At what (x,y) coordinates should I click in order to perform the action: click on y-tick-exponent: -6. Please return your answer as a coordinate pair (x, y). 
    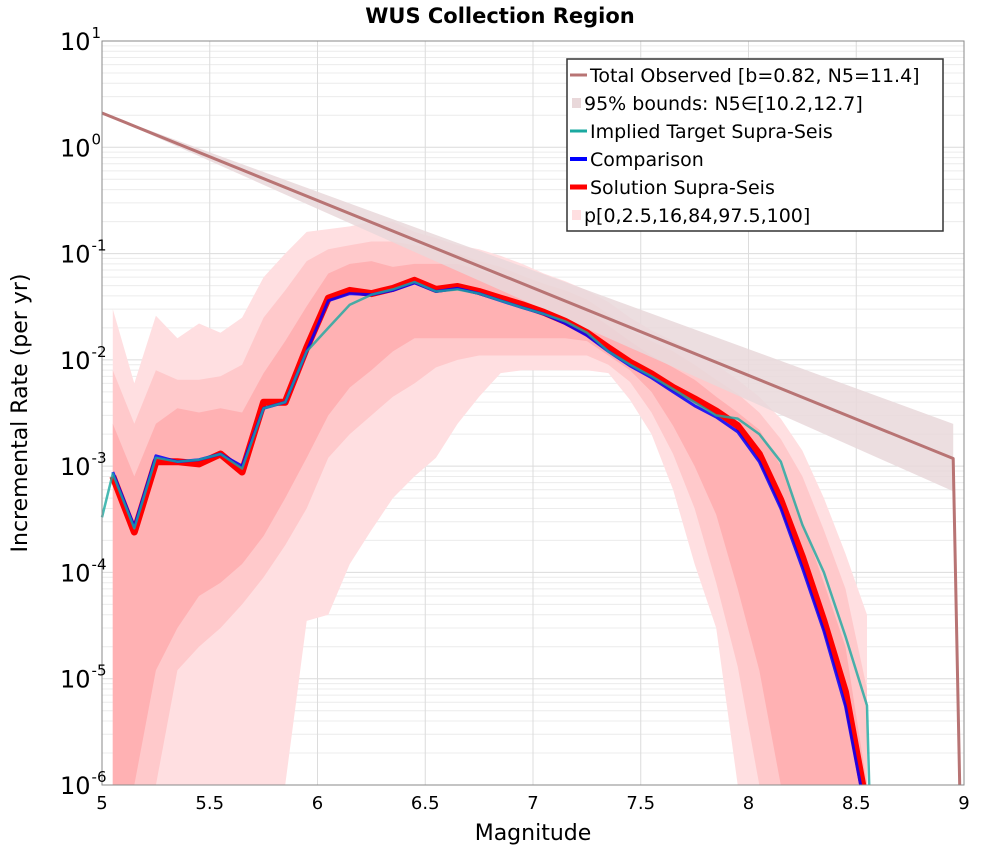
    Looking at the image, I should click on (99, 777).